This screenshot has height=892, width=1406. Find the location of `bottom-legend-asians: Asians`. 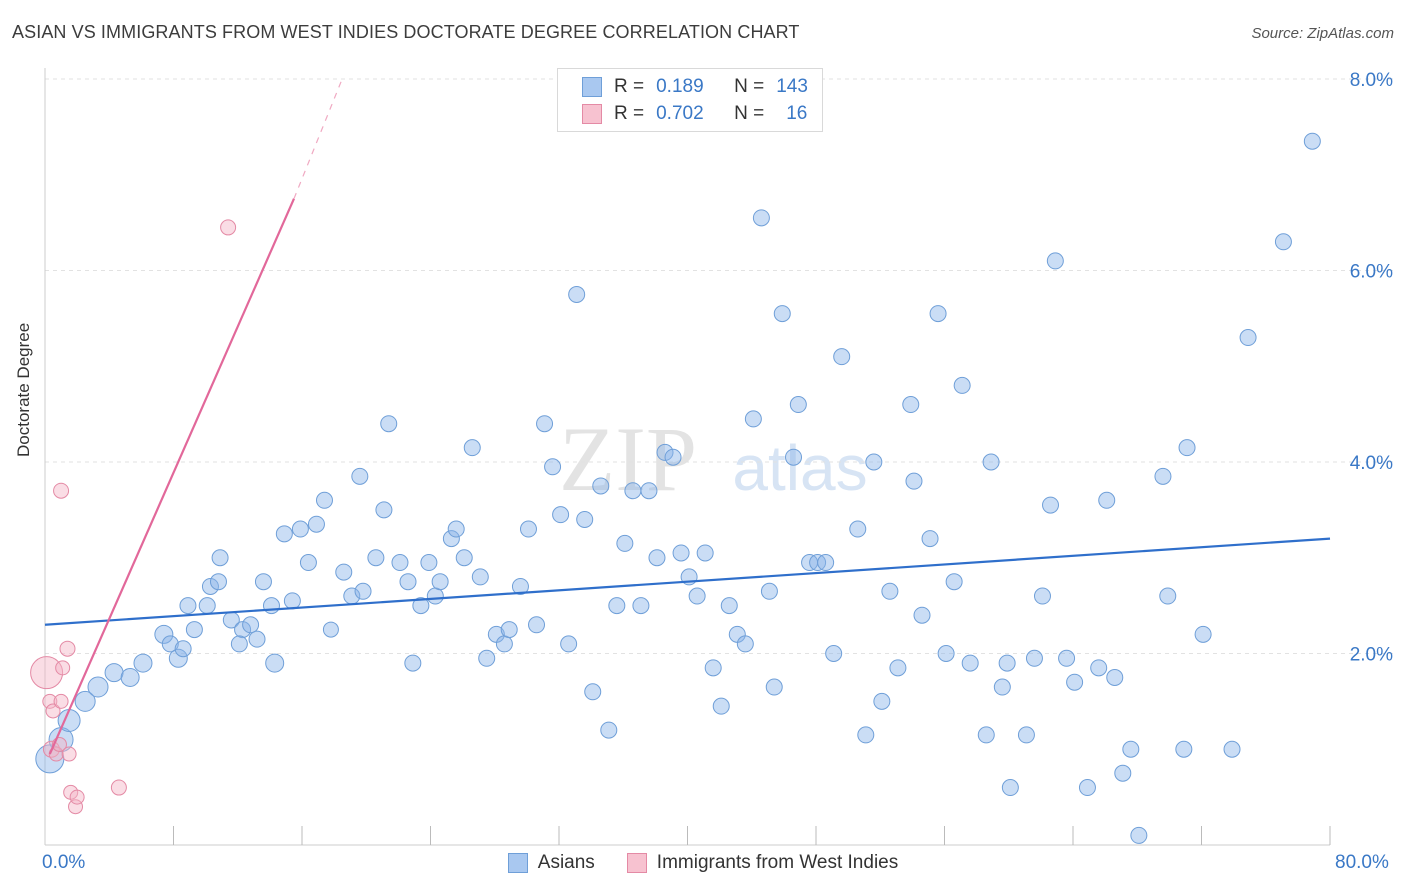

bottom-legend-asians: Asians is located at coordinates (551, 863).